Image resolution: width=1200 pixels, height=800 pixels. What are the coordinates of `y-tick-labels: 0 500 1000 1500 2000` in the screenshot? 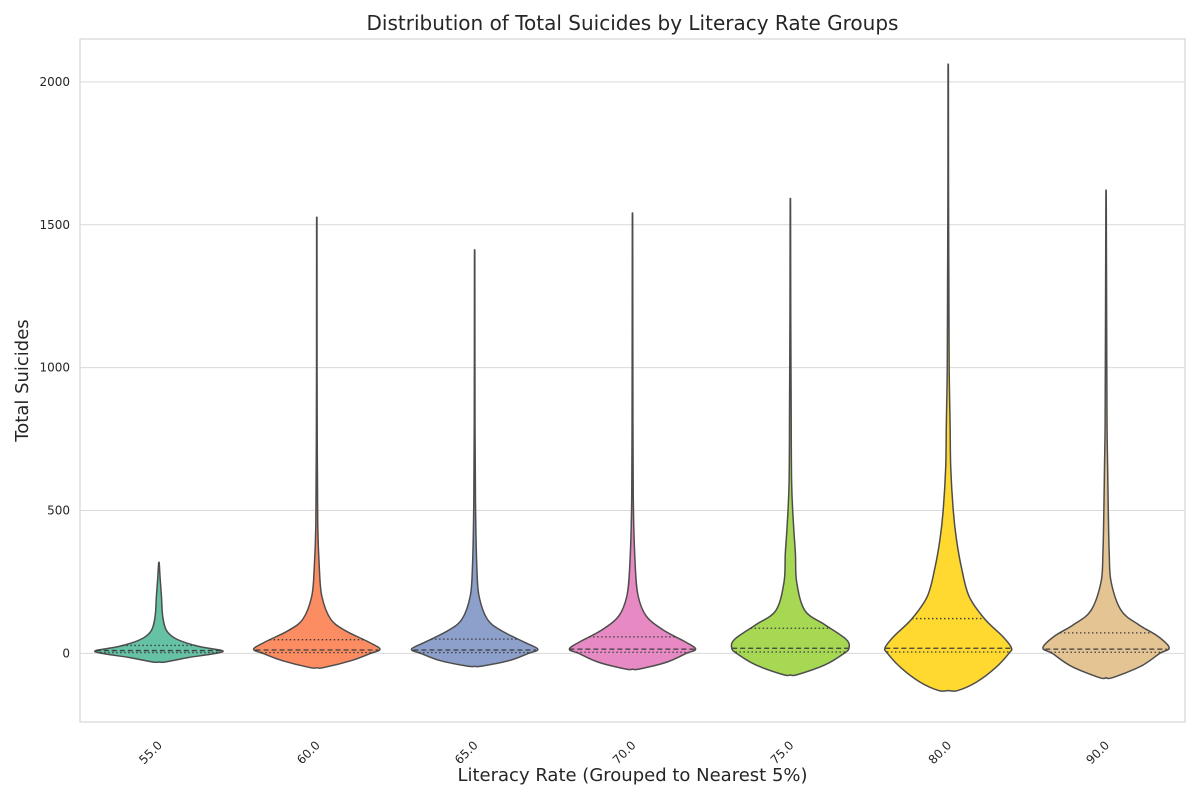 It's located at (54, 368).